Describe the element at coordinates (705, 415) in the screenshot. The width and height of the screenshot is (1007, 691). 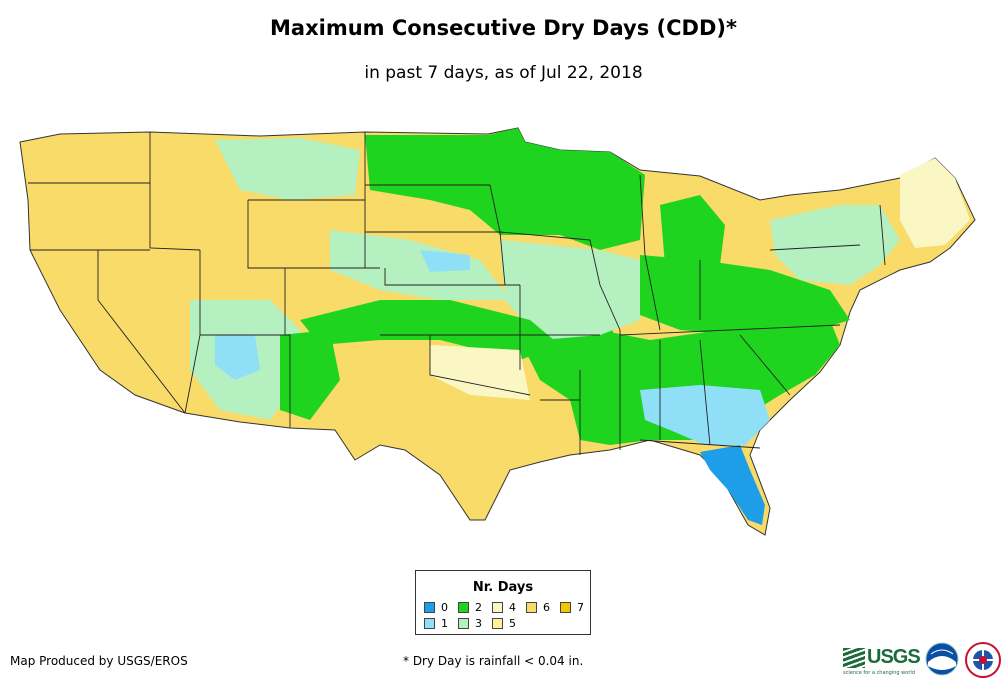
I see `region-southeast-lightblue` at that location.